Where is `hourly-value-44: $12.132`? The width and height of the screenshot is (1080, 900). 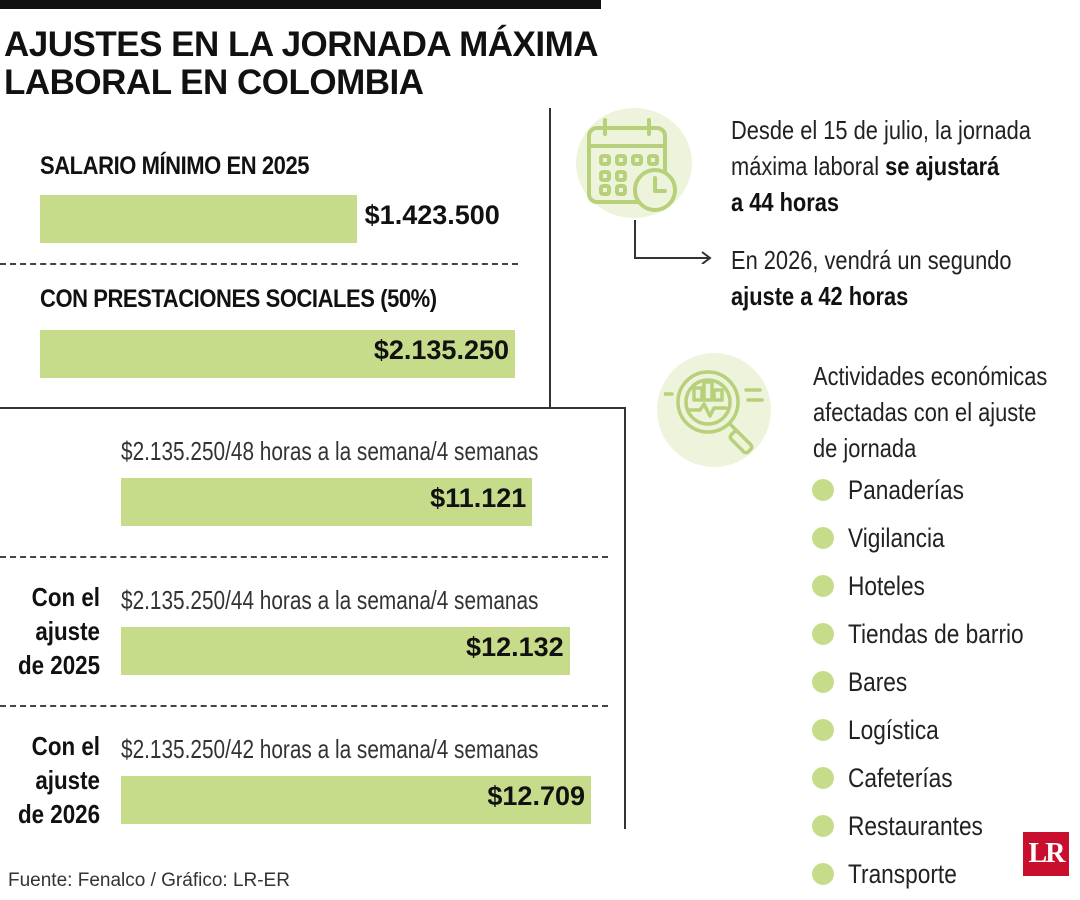
hourly-value-44: $12.132 is located at coordinates (515, 647).